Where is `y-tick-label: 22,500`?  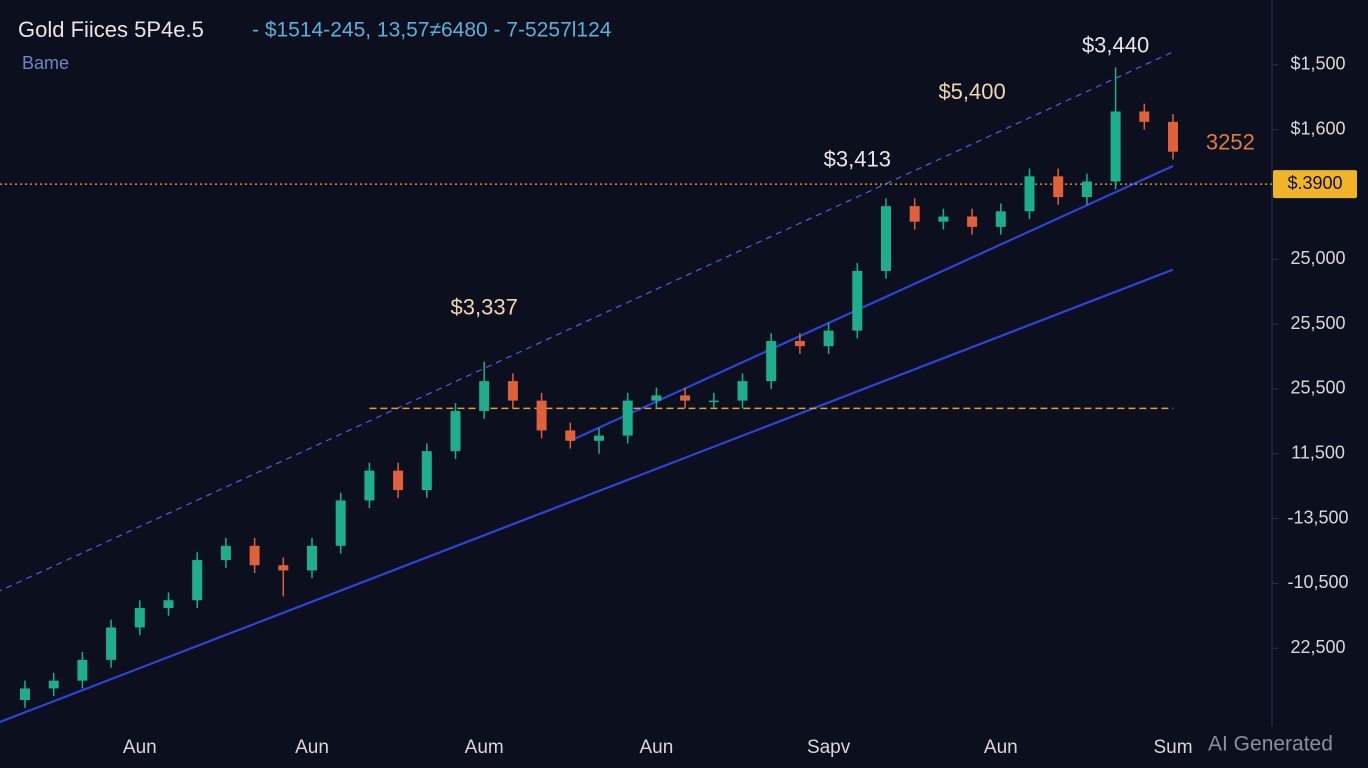
y-tick-label: 22,500 is located at coordinates (1317, 647).